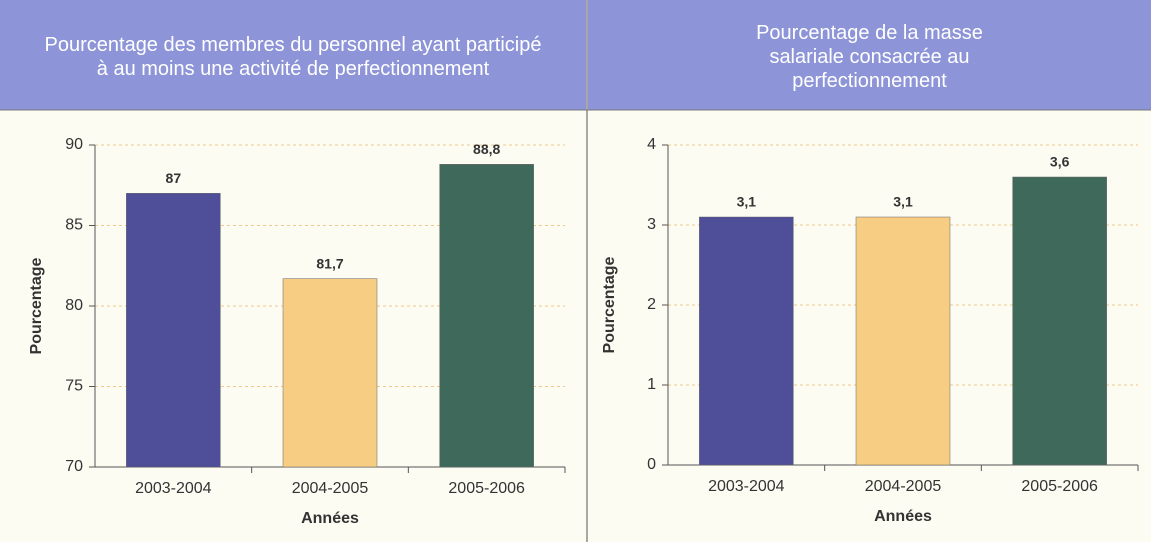 This screenshot has height=542, width=1151. What do you see at coordinates (74, 466) in the screenshot?
I see `y-tick-label: 70` at bounding box center [74, 466].